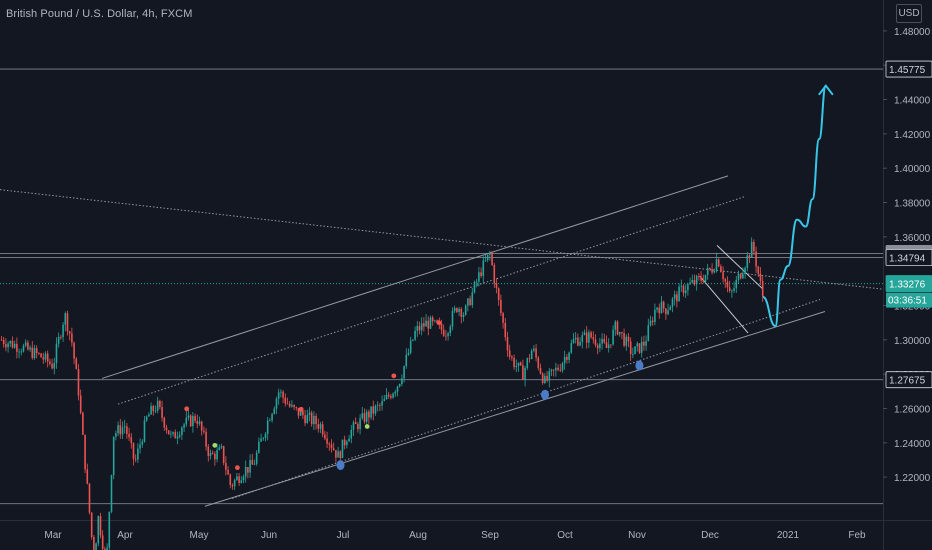 This screenshot has width=932, height=550. Describe the element at coordinates (907, 285) in the screenshot. I see `price-label-text: 1.33276` at that location.